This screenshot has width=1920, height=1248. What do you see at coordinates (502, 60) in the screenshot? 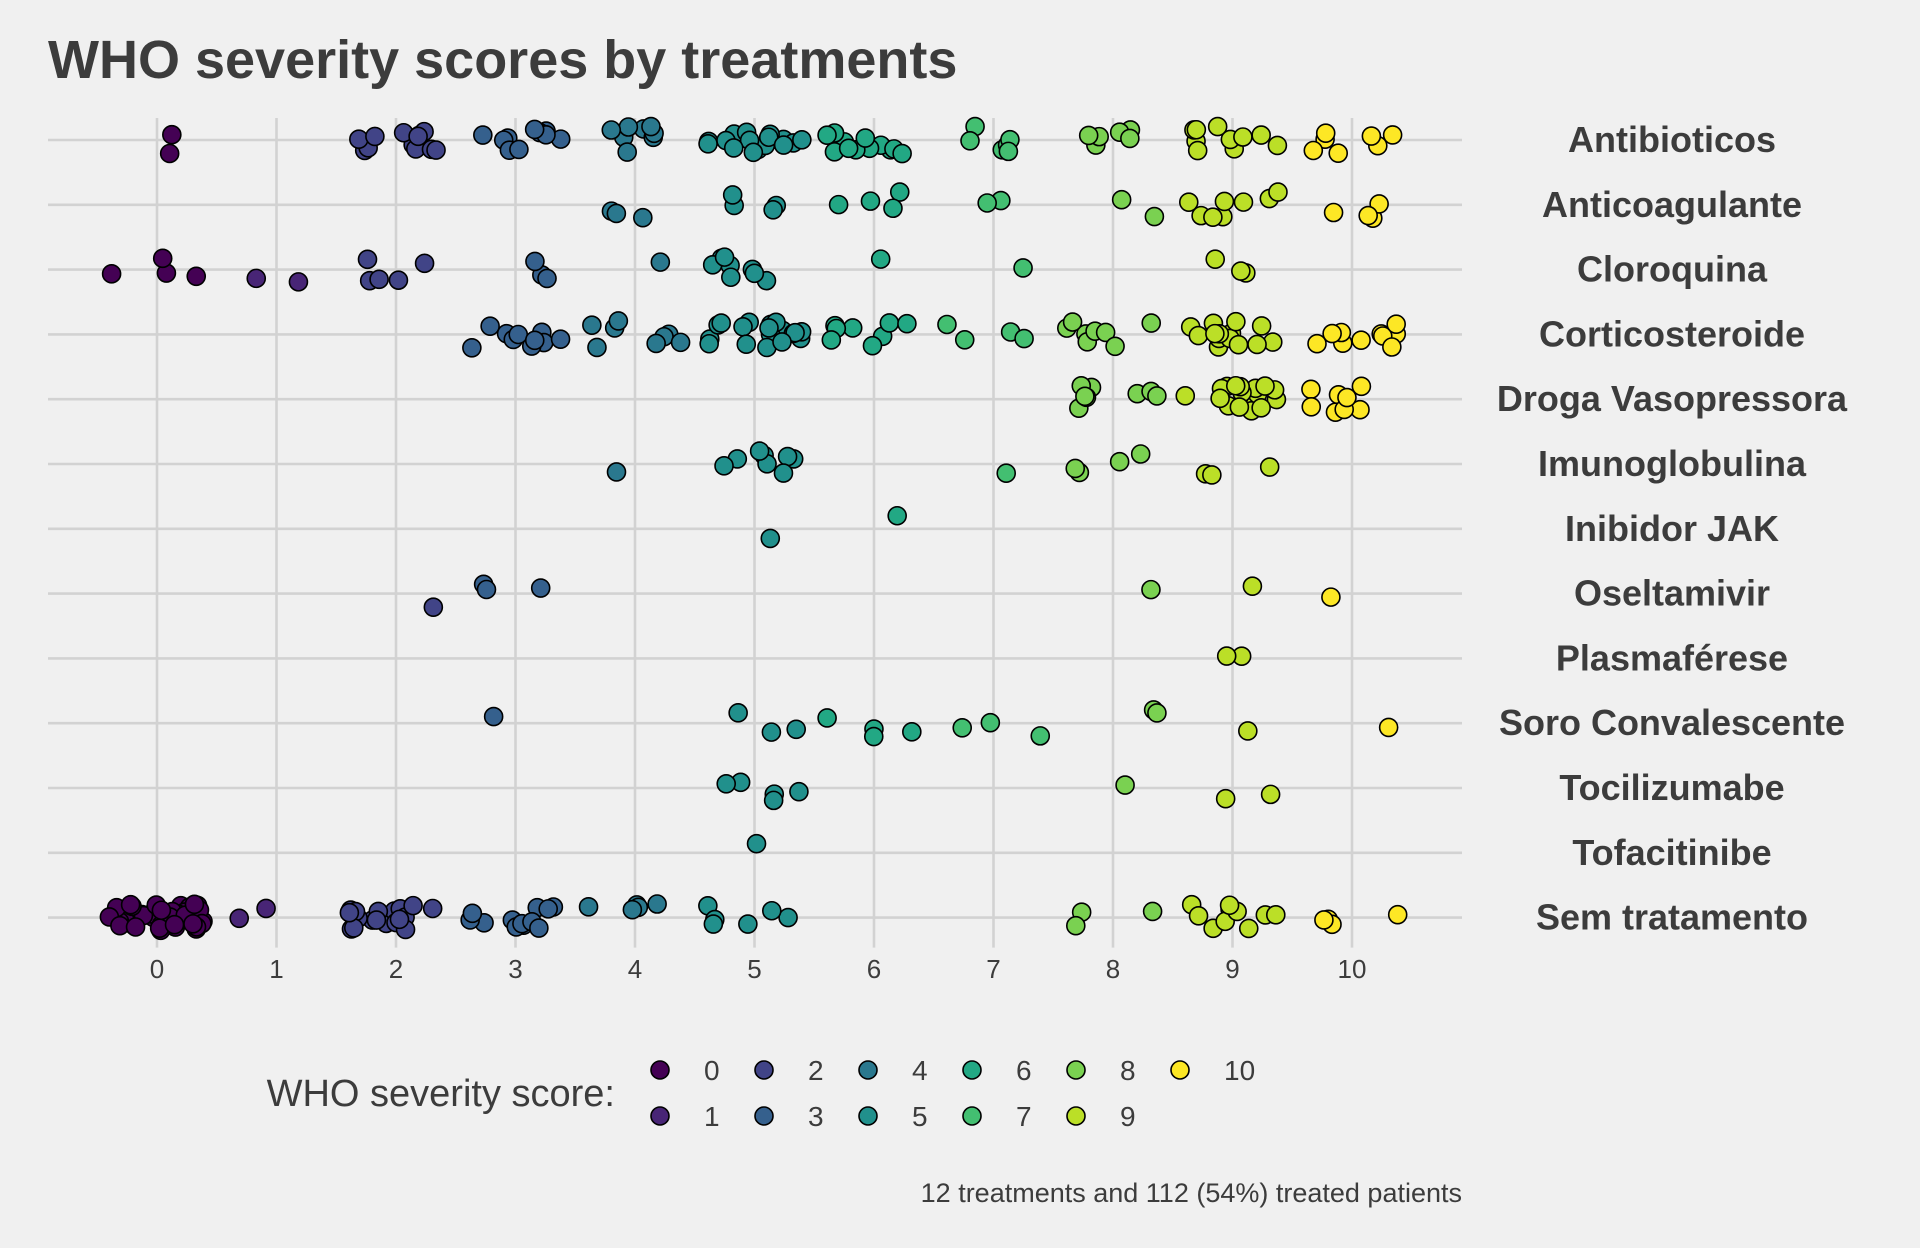
I see `chart-title: WHO severity scores by treatments` at bounding box center [502, 60].